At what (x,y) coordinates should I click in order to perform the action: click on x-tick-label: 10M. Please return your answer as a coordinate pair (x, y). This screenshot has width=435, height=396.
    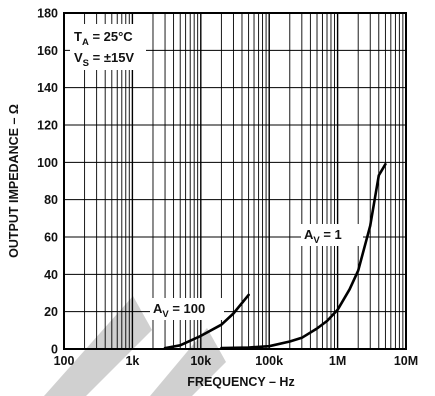
    Looking at the image, I should click on (406, 361).